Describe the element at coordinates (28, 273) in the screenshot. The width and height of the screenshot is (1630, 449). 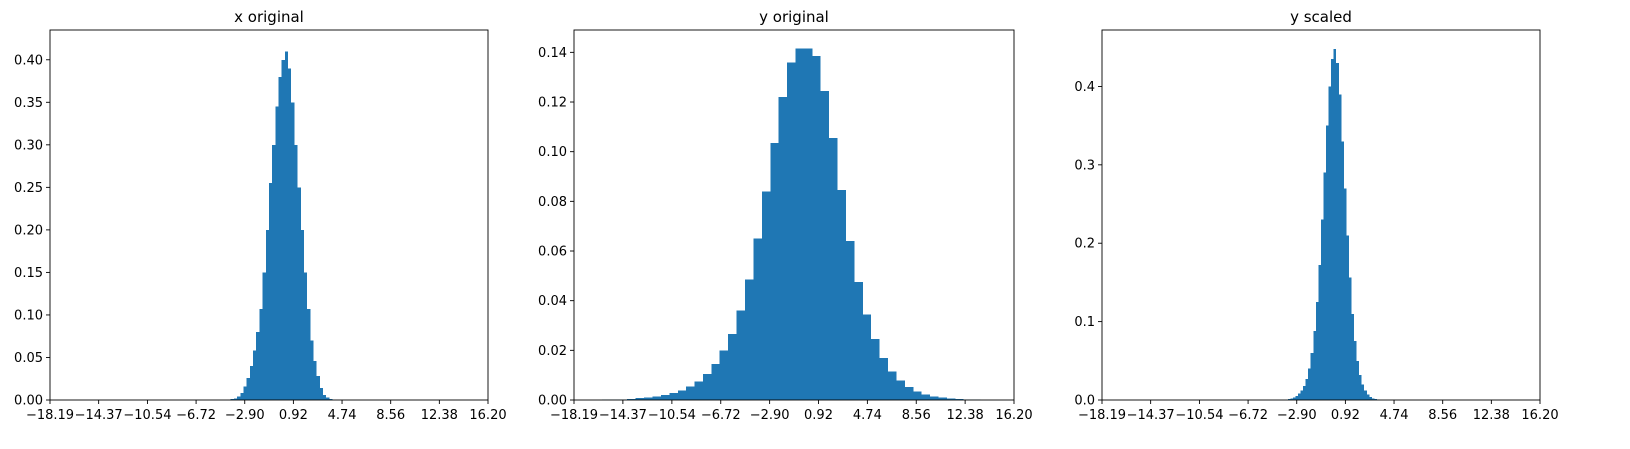
I see `y-tick-label: 0.15` at that location.